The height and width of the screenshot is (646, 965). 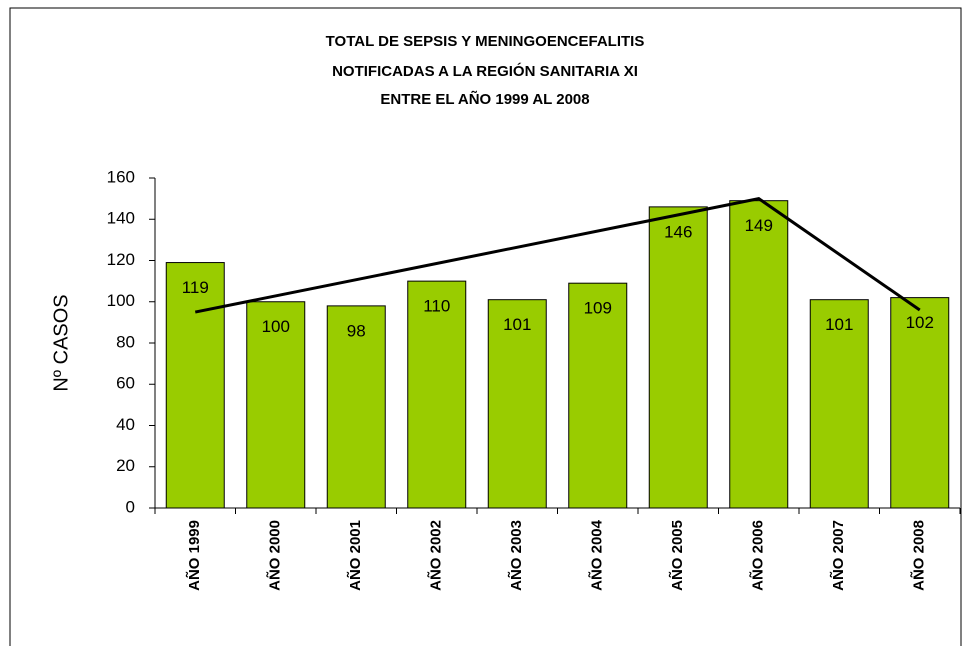 What do you see at coordinates (557, 255) in the screenshot?
I see `trend-line` at bounding box center [557, 255].